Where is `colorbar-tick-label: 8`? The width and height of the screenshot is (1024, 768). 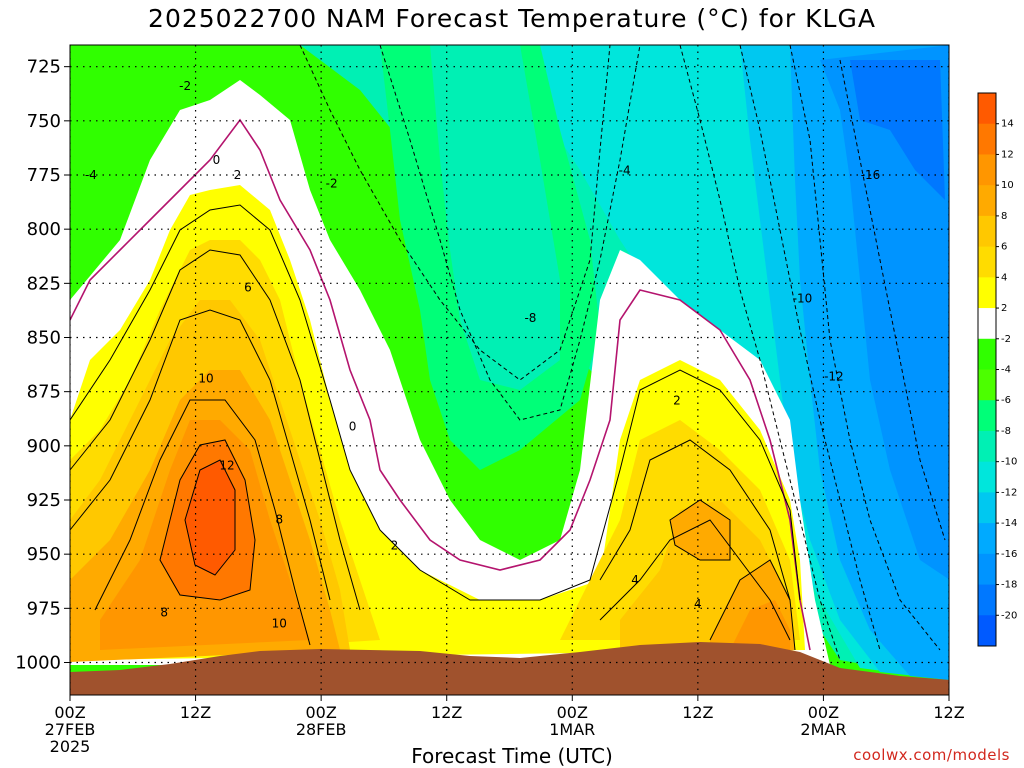 colorbar-tick-label: 8 is located at coordinates (1004, 216).